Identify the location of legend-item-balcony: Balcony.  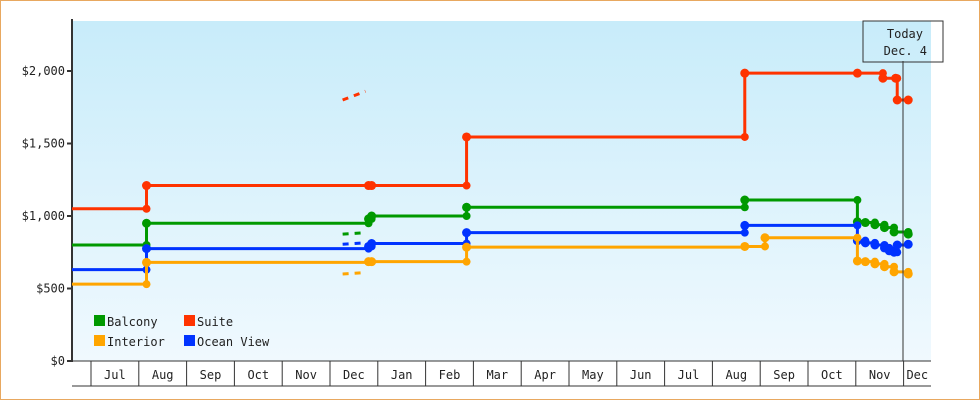
(126, 322).